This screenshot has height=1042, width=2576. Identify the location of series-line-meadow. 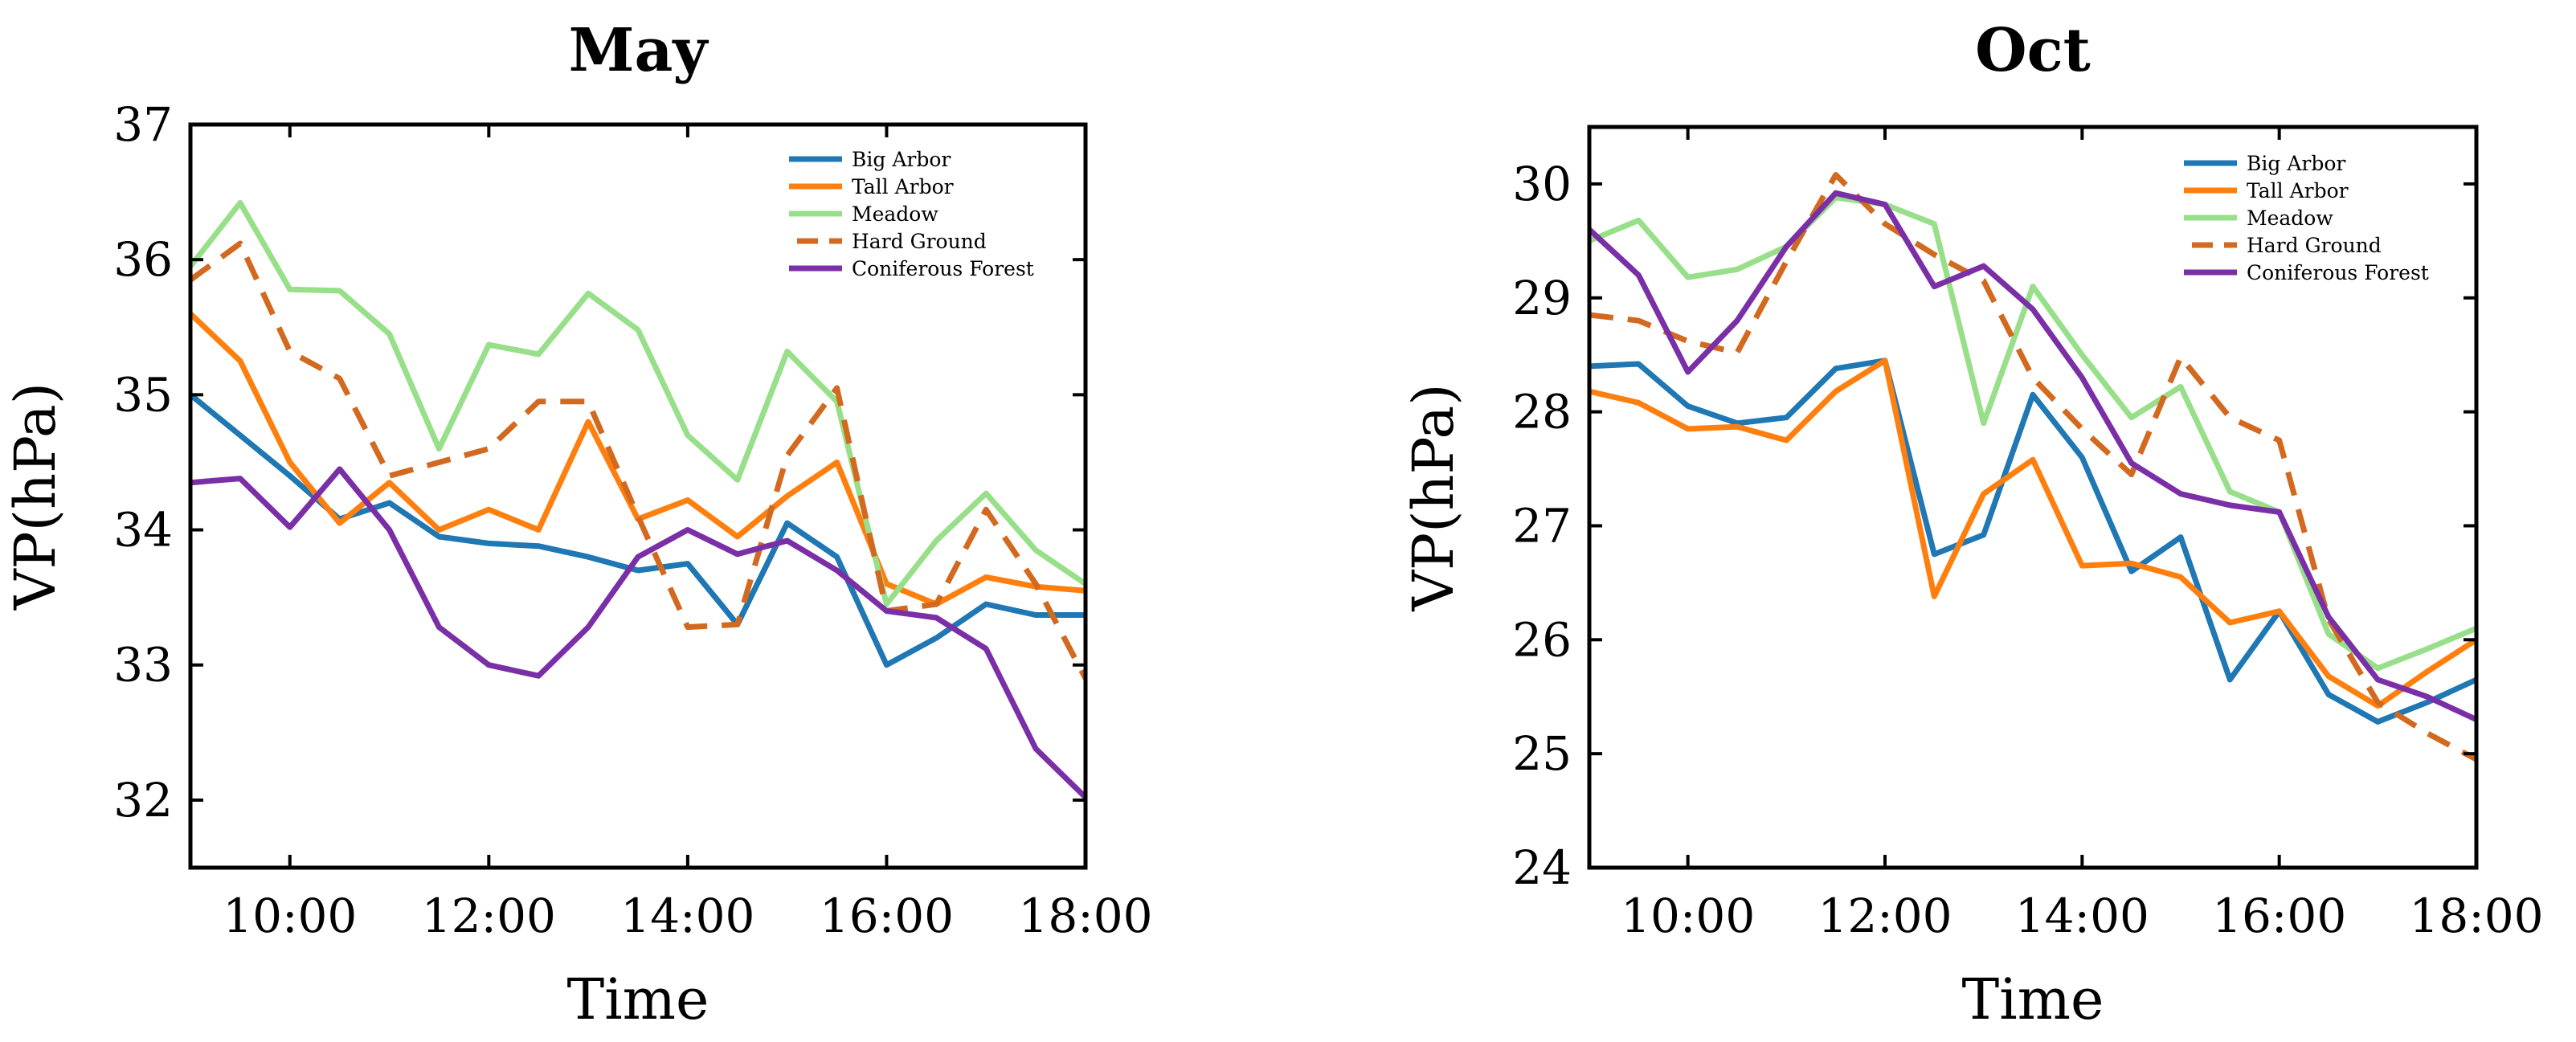
(638, 404).